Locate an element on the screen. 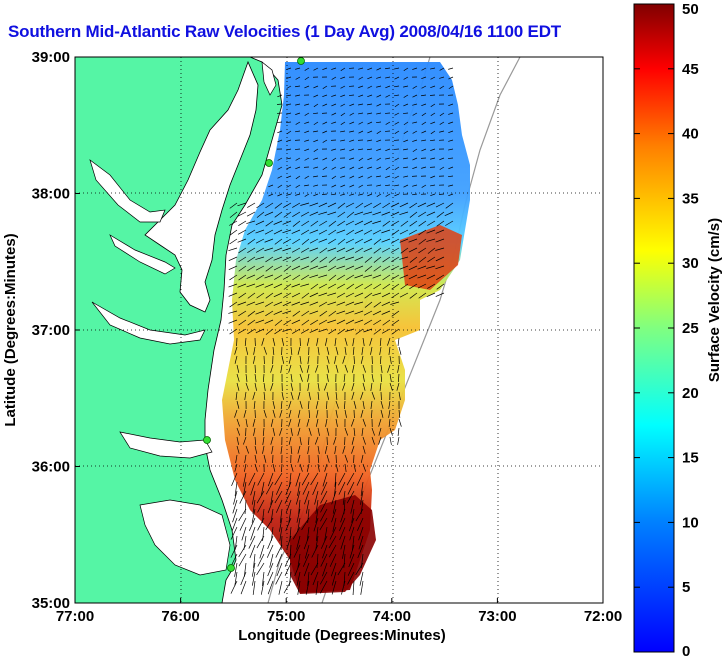  james-river is located at coordinates (148, 323).